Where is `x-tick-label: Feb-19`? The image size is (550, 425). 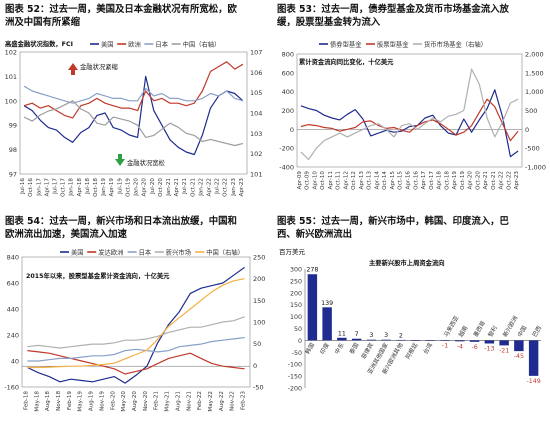
x-tick-label: Feb-19 is located at coordinates (70, 400).